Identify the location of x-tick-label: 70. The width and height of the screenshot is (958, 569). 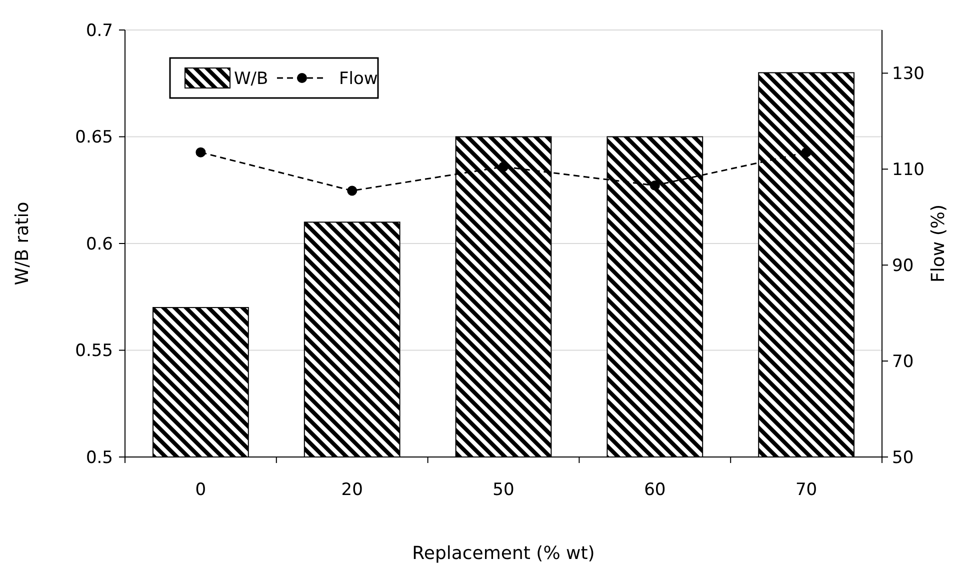
(806, 490).